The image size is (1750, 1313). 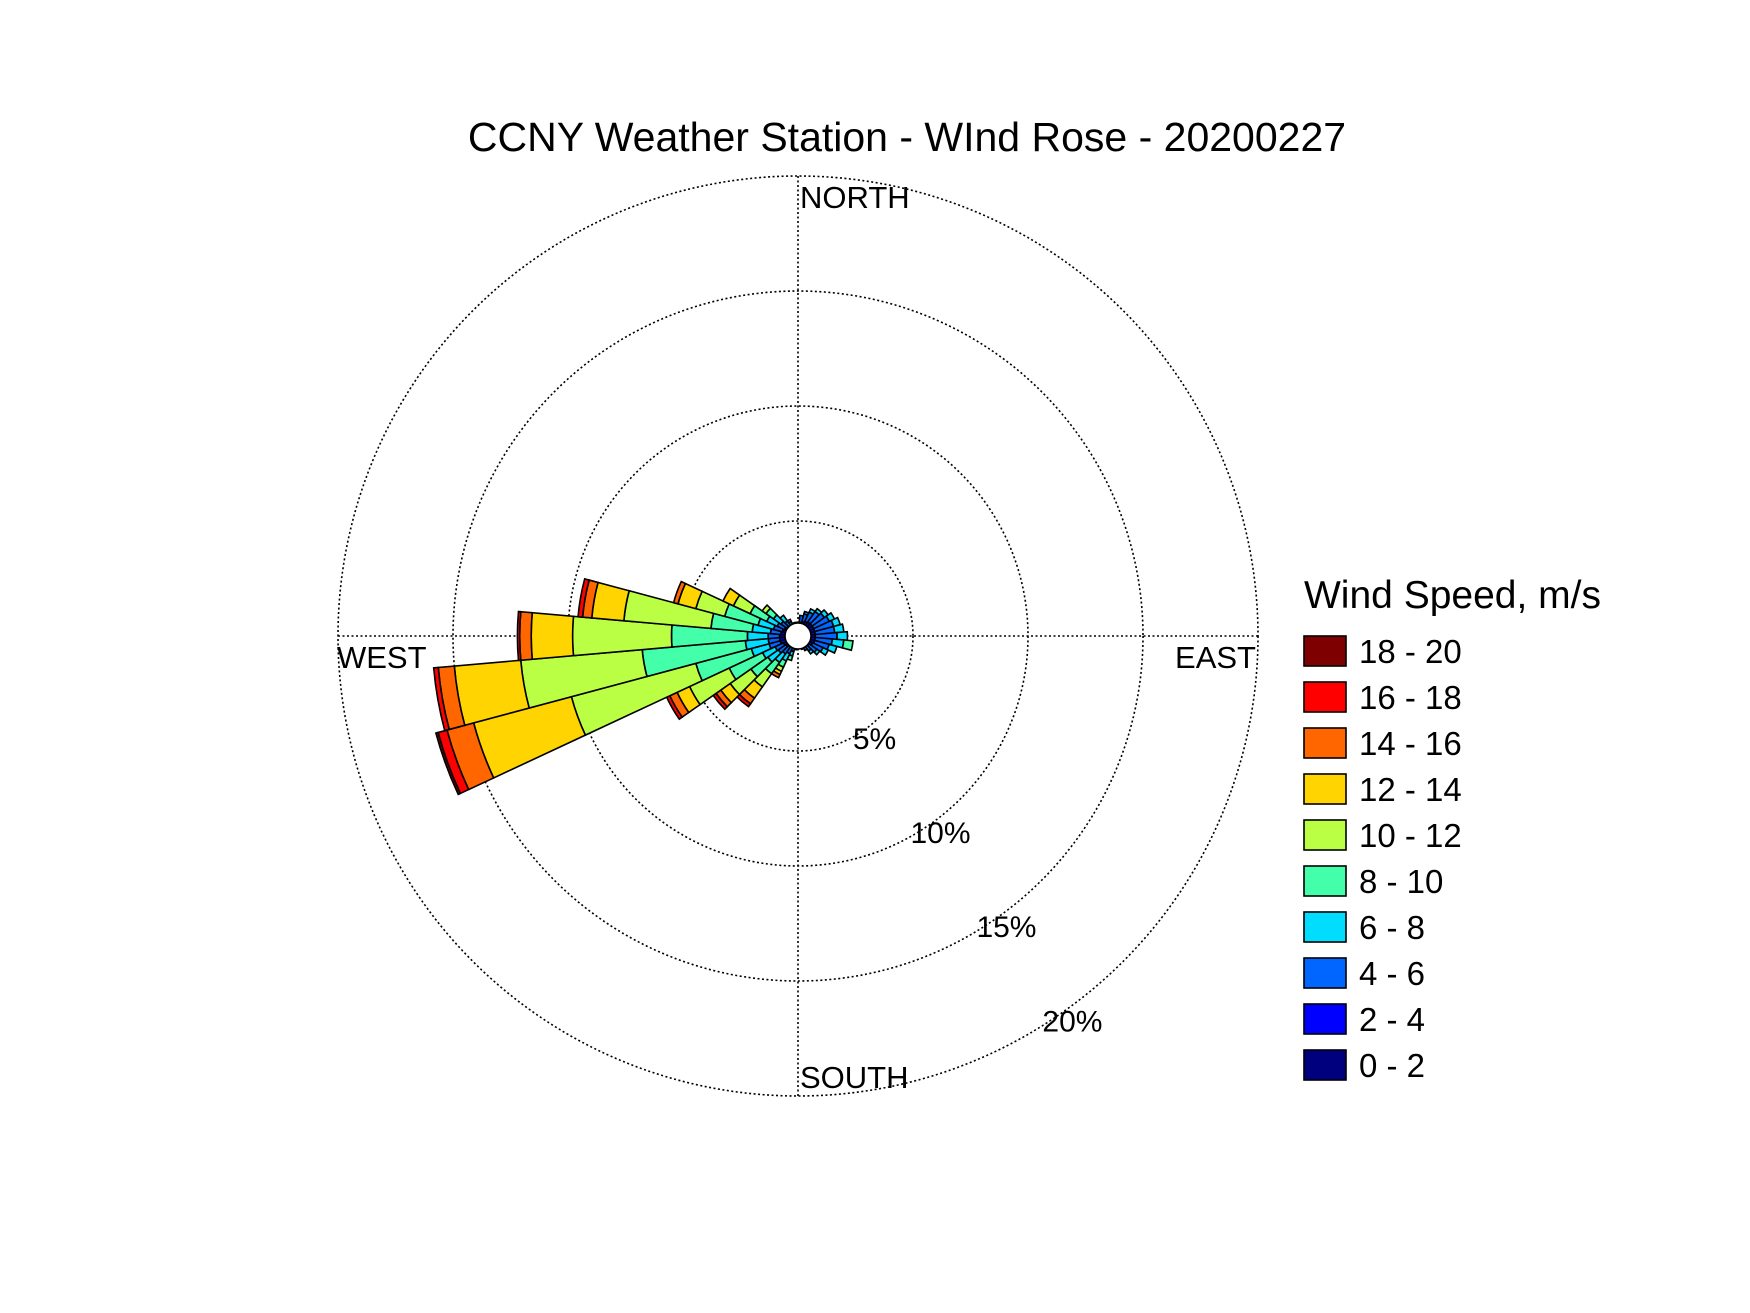 I want to click on radial-tick-label: 5%, so click(x=874, y=739).